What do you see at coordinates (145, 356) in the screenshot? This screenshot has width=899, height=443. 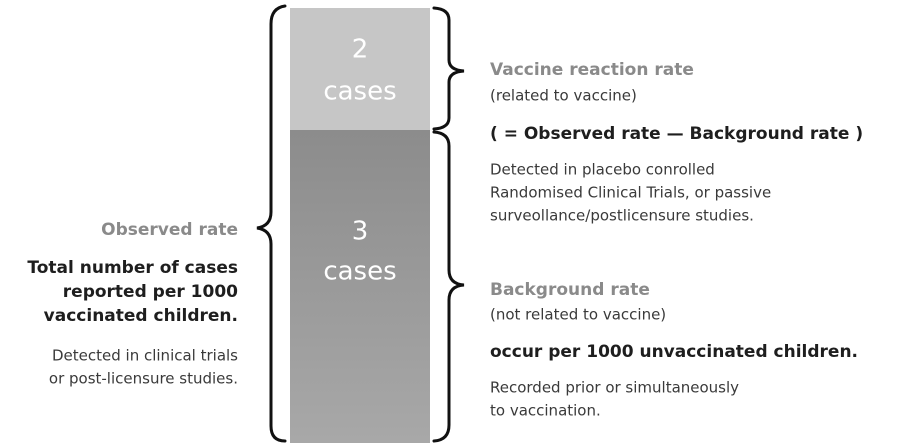 I see `observed-detection: Detected in clinical trials` at bounding box center [145, 356].